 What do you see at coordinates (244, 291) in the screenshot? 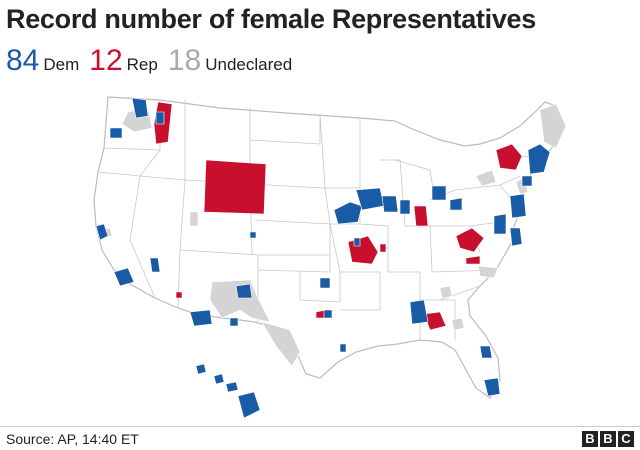
I see `district-dem-nm` at bounding box center [244, 291].